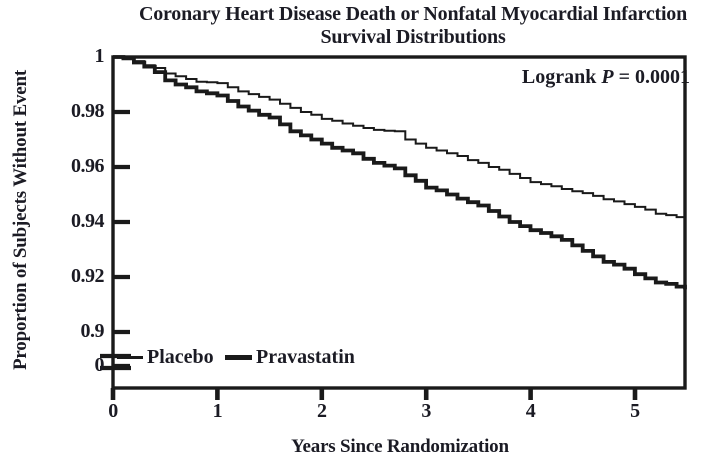 This screenshot has width=726, height=465. I want to click on x-tick-label: 3, so click(426, 411).